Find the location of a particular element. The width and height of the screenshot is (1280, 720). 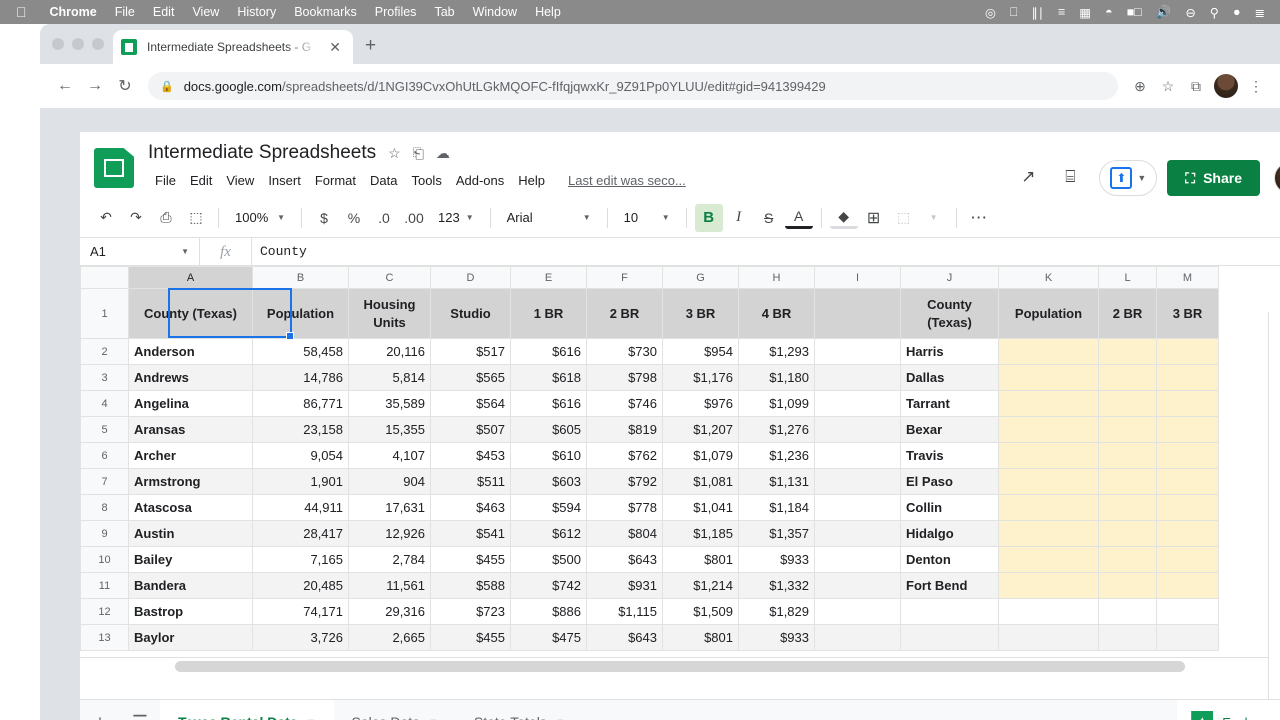

cell-L2 is located at coordinates (1127, 351).